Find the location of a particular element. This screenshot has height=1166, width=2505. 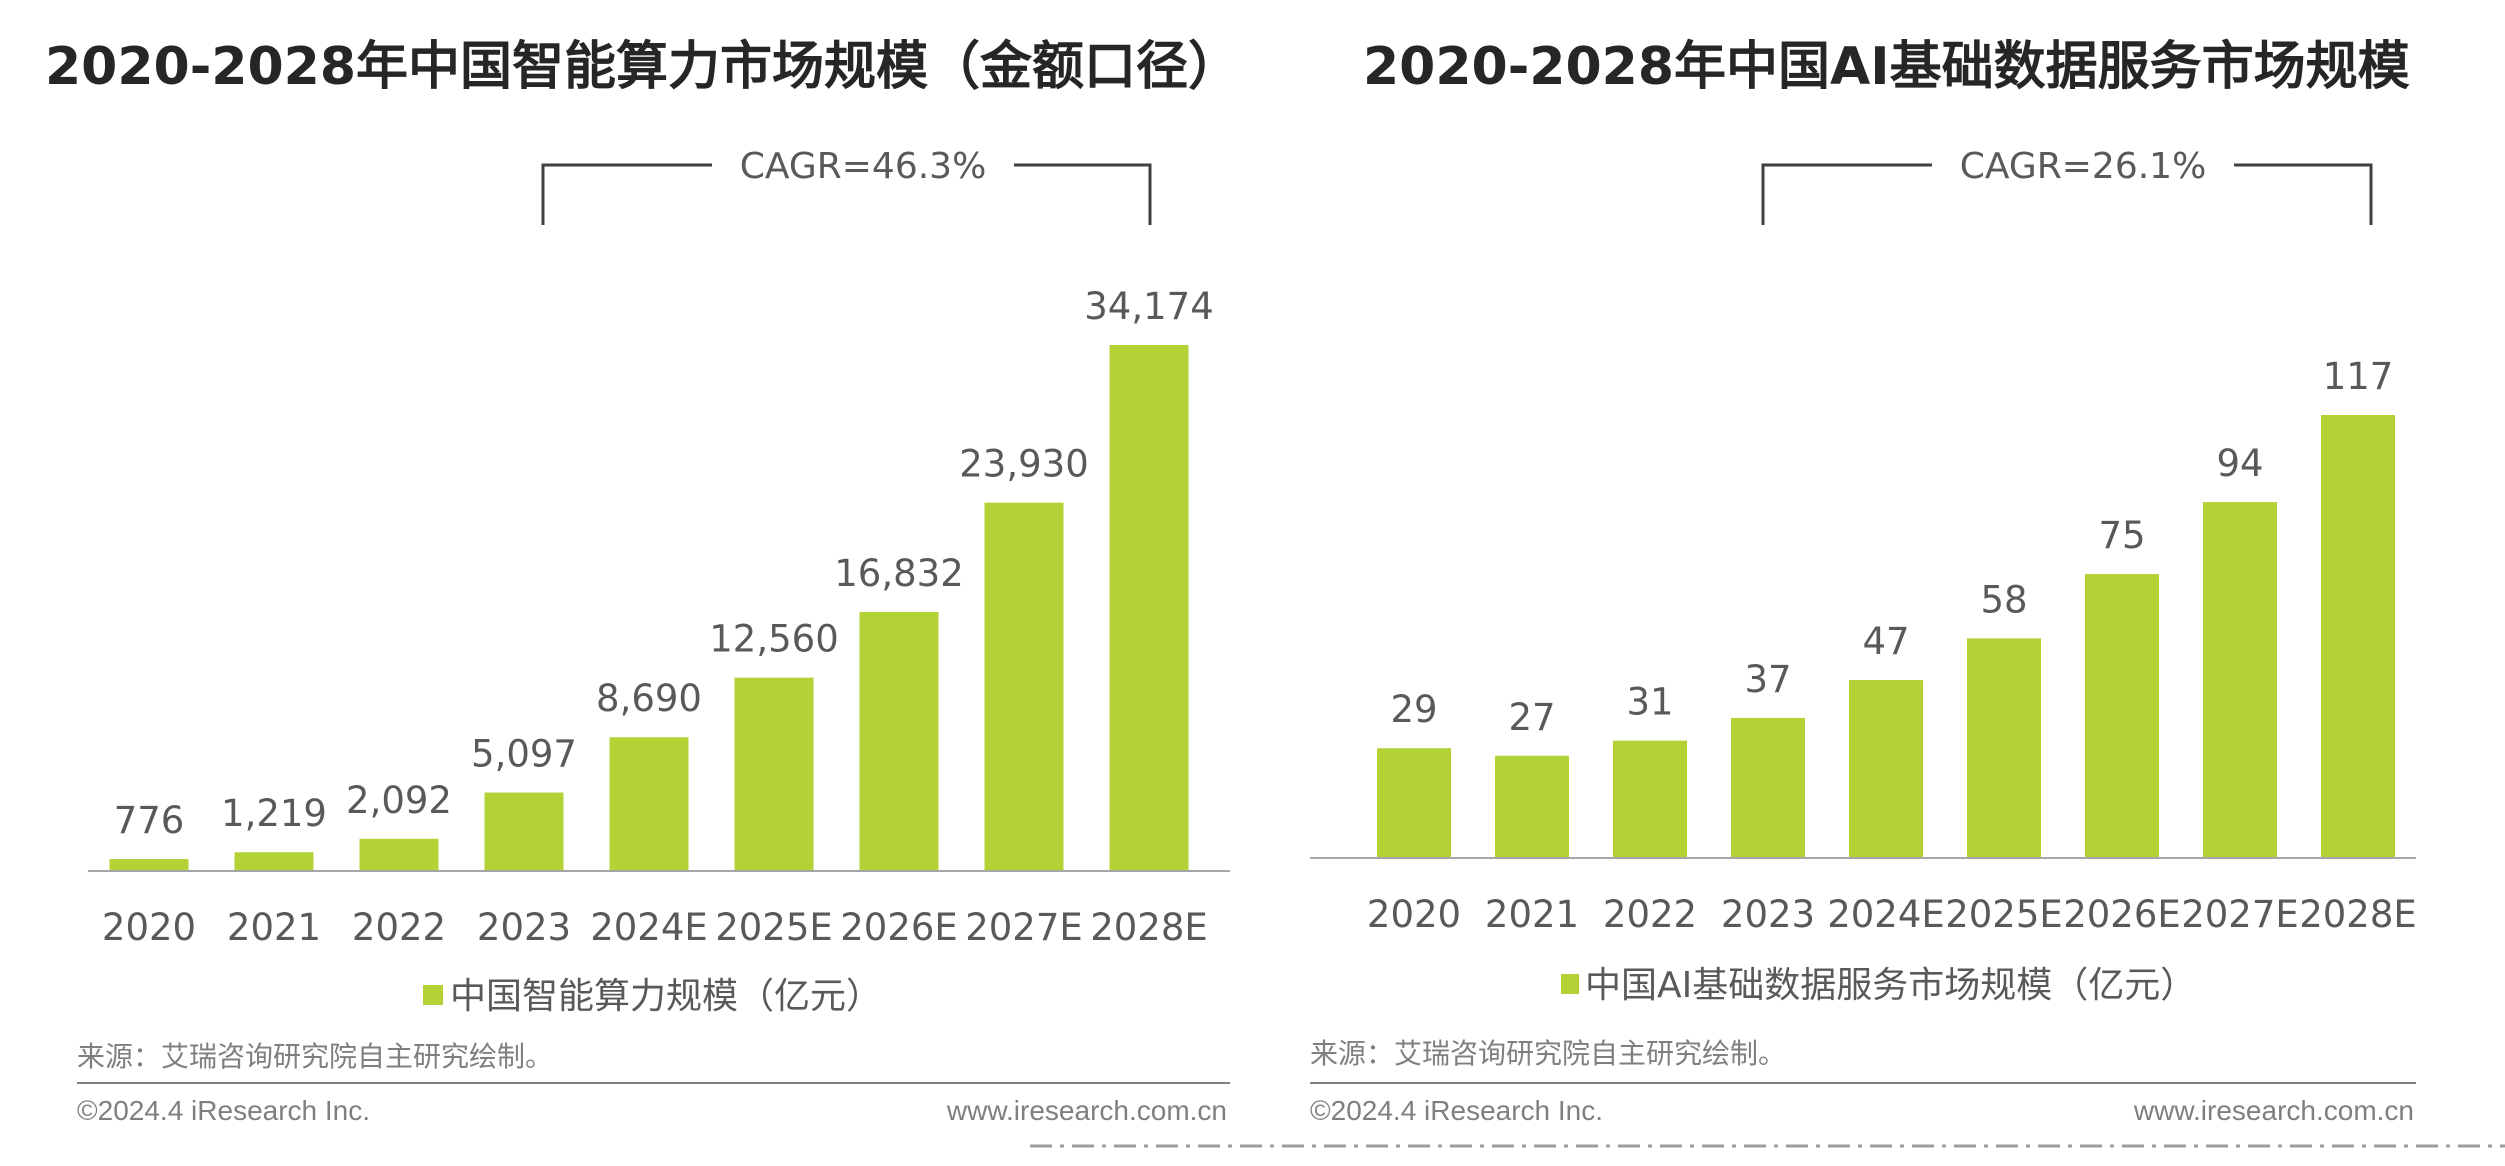

cagr-label: CAGR=46.3% is located at coordinates (863, 166).